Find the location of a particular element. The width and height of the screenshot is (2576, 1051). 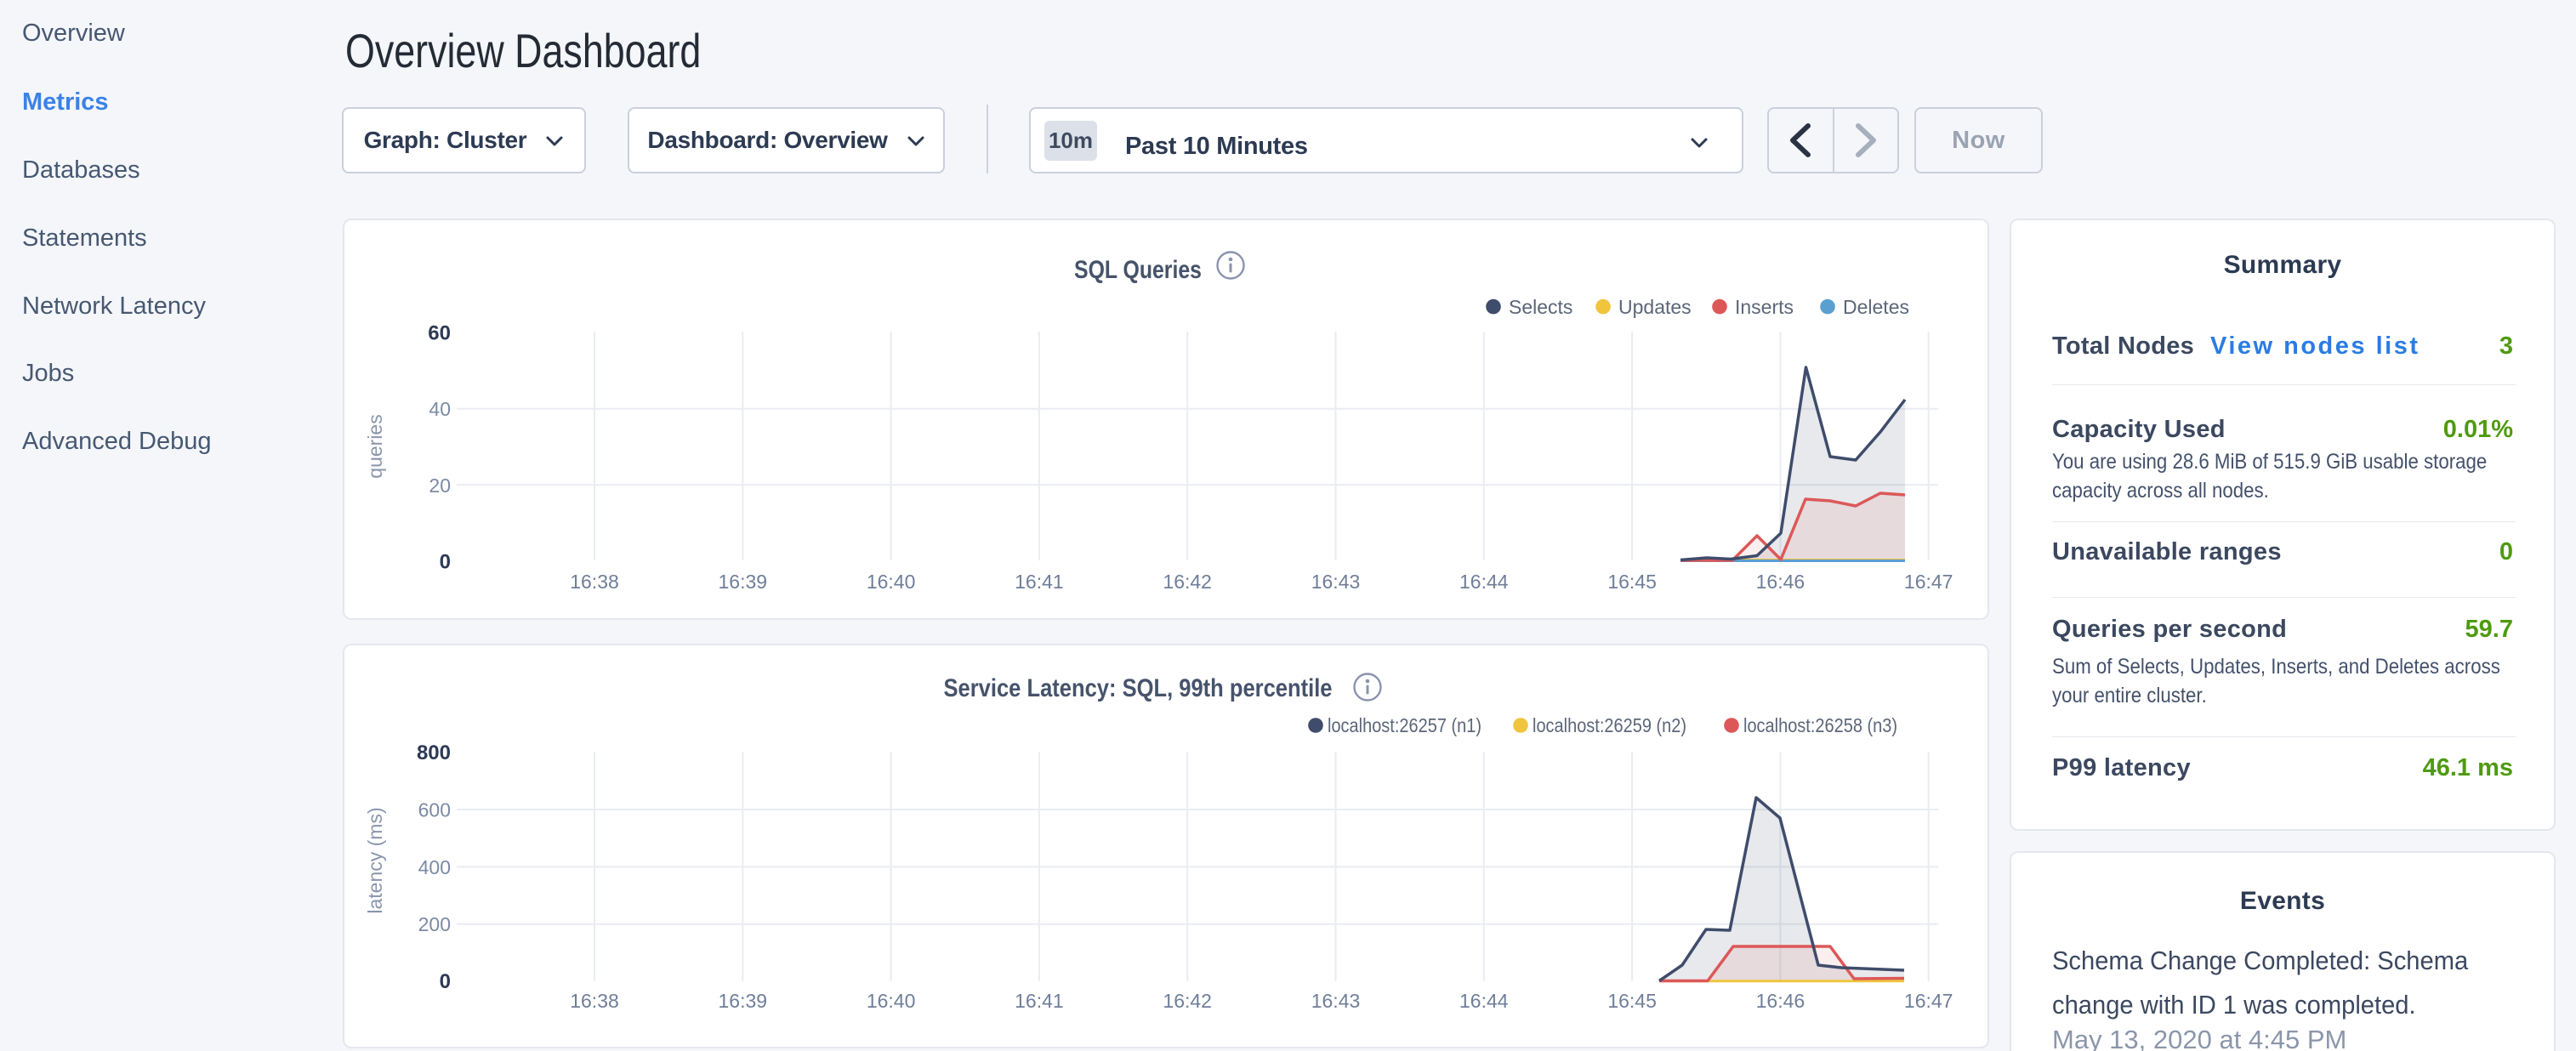

svg-text: 200 is located at coordinates (434, 924).